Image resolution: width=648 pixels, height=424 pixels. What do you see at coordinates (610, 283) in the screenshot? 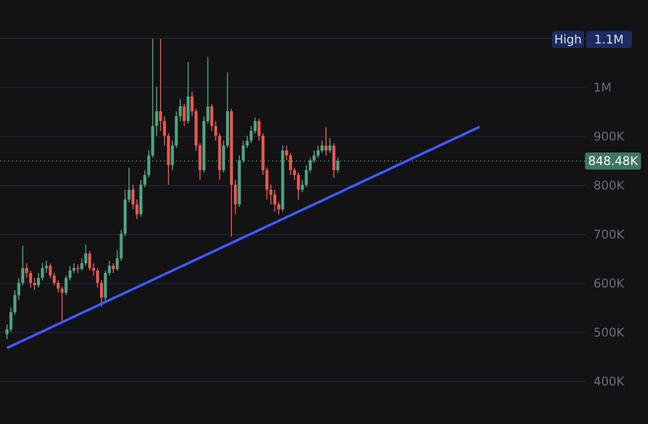
I see `y-tick-label: 600K` at bounding box center [610, 283].